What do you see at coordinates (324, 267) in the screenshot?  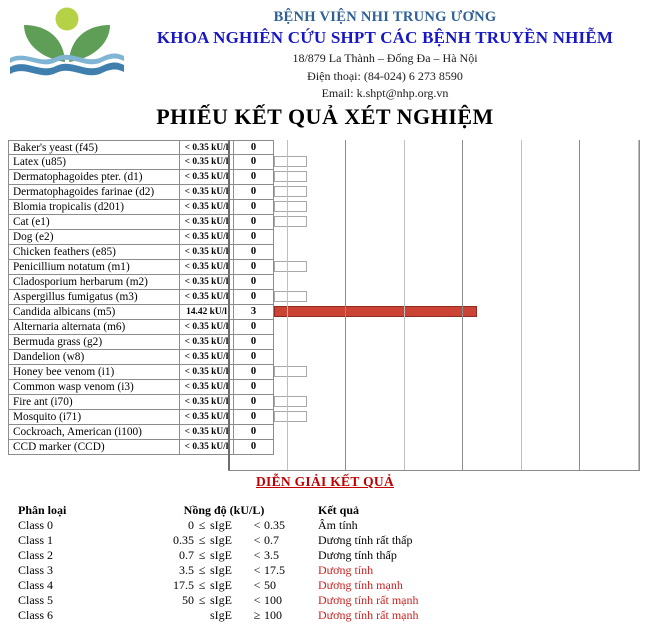 I see `table-row: Penicillium notatum (m1) < 0.35 kU/l 0` at bounding box center [324, 267].